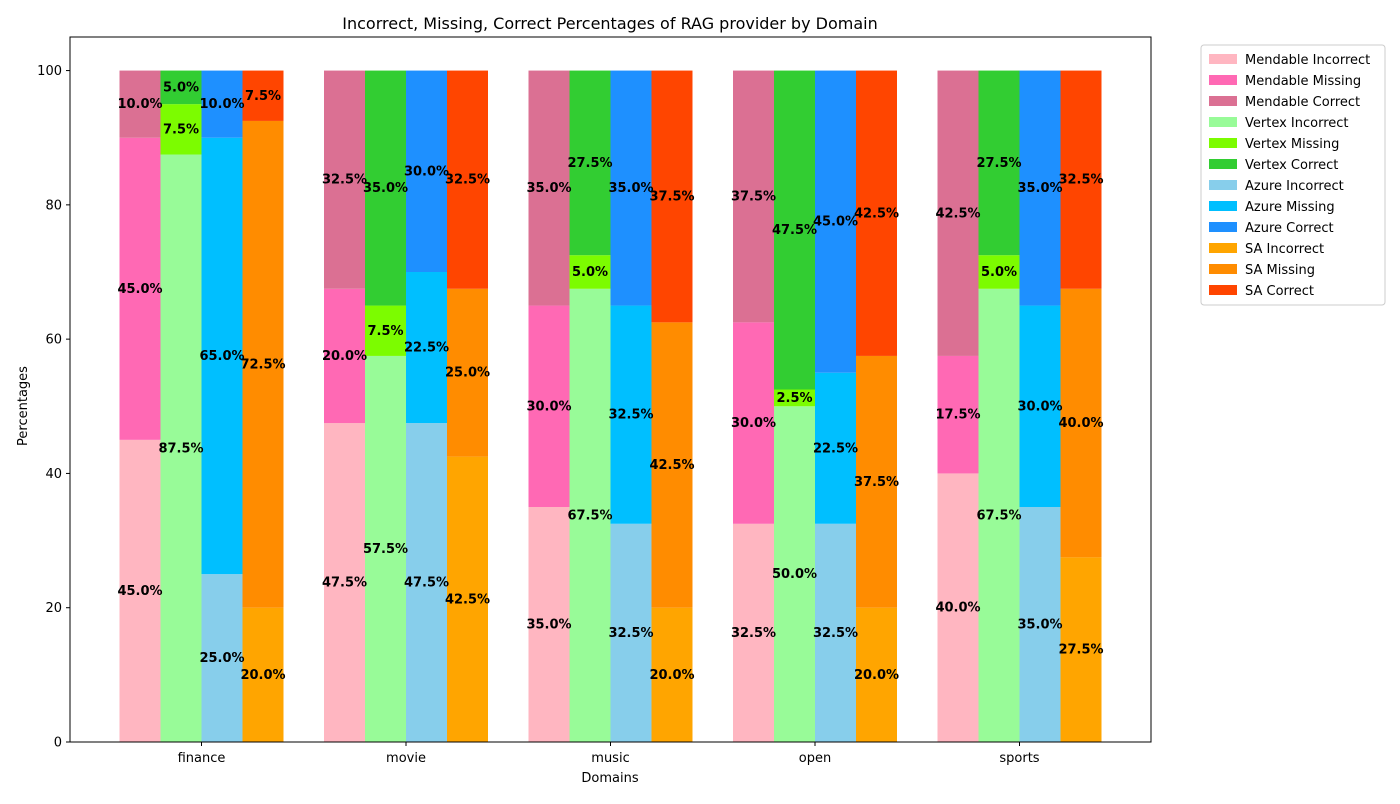  I want to click on bar-vertex-incorrect-finance, so click(181, 448).